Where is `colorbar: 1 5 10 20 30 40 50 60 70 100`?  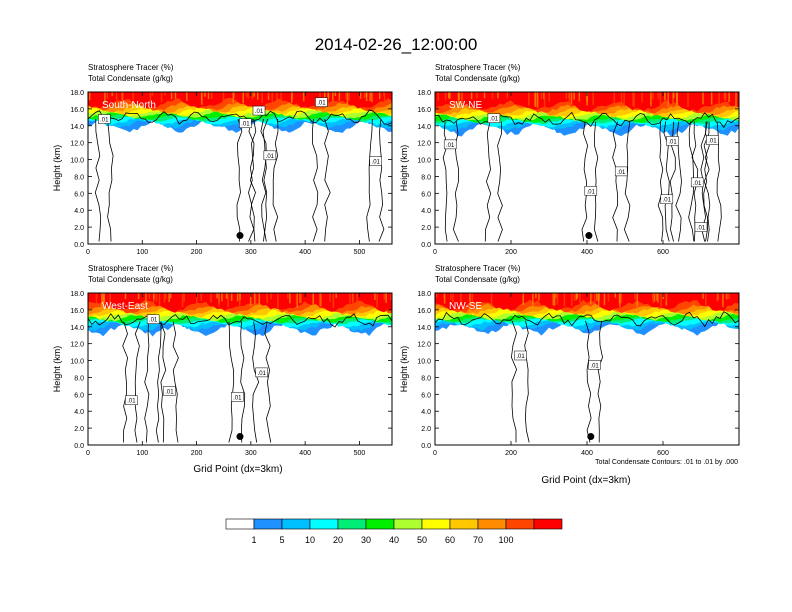 colorbar: 1 5 10 20 30 40 50 60 70 100 is located at coordinates (394, 531).